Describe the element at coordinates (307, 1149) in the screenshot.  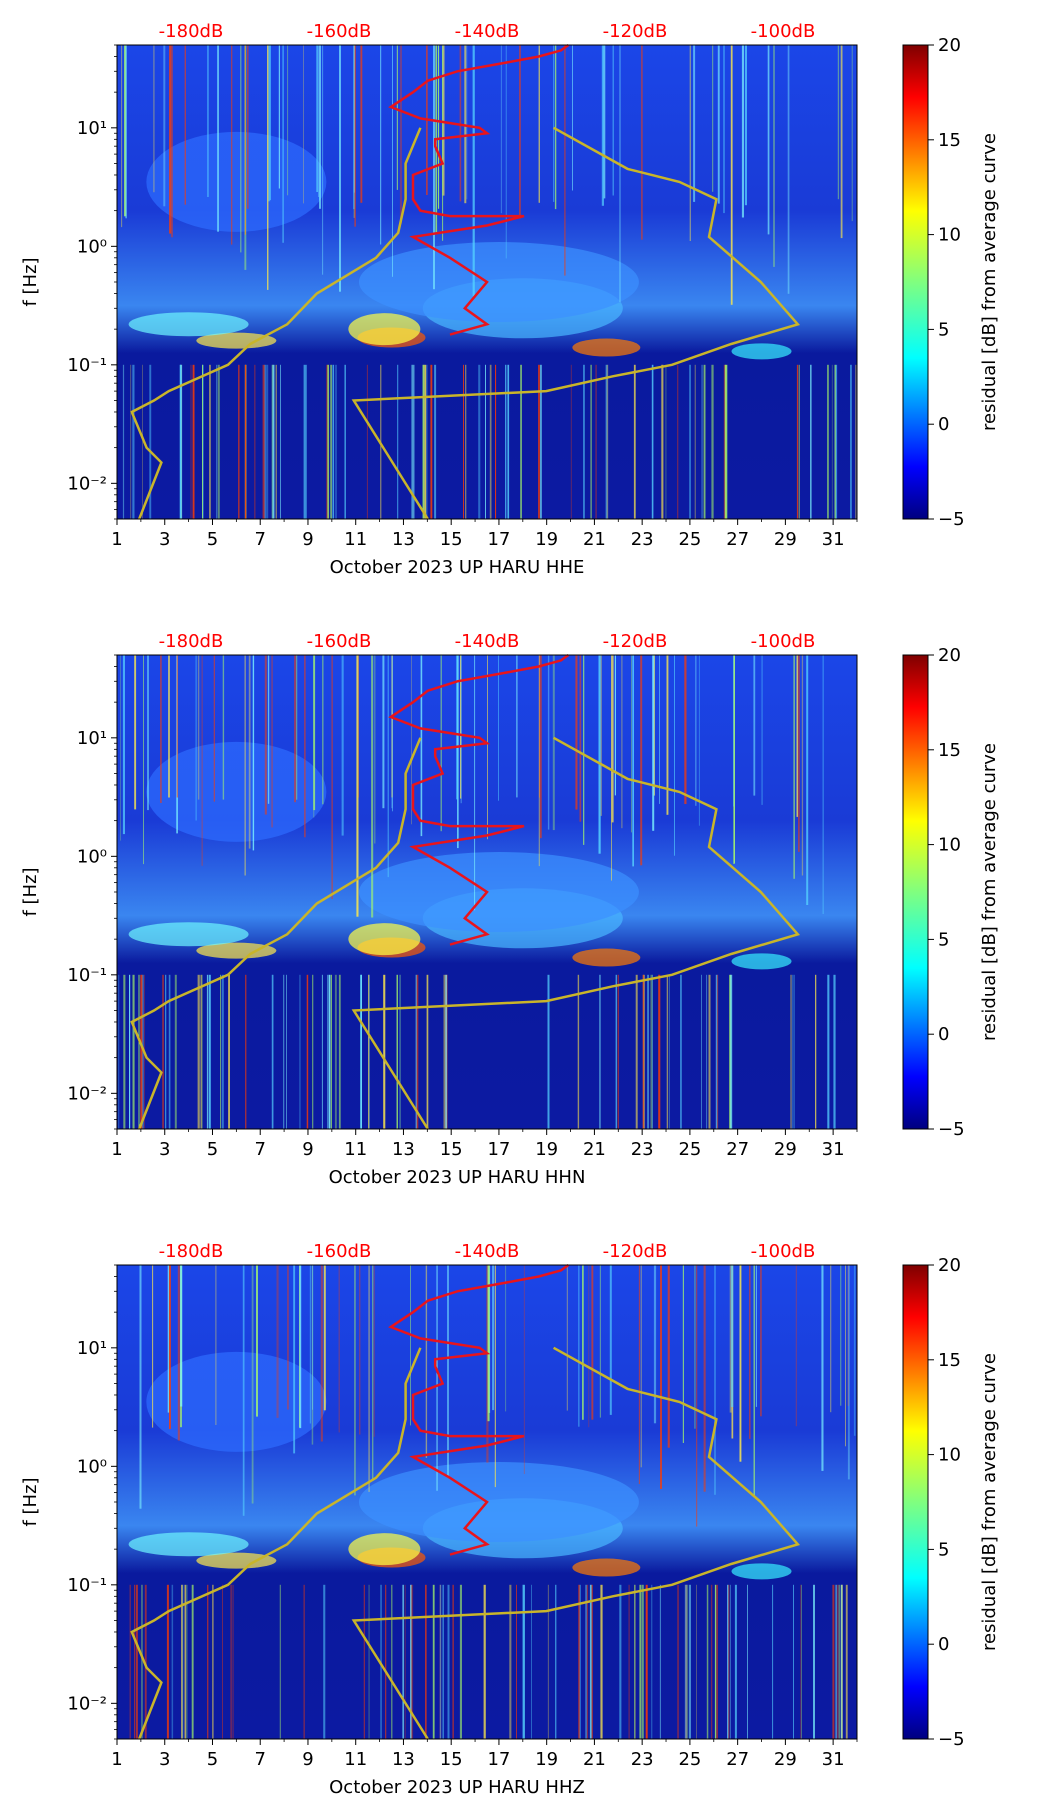
I see `x-tick-label: 9` at that location.